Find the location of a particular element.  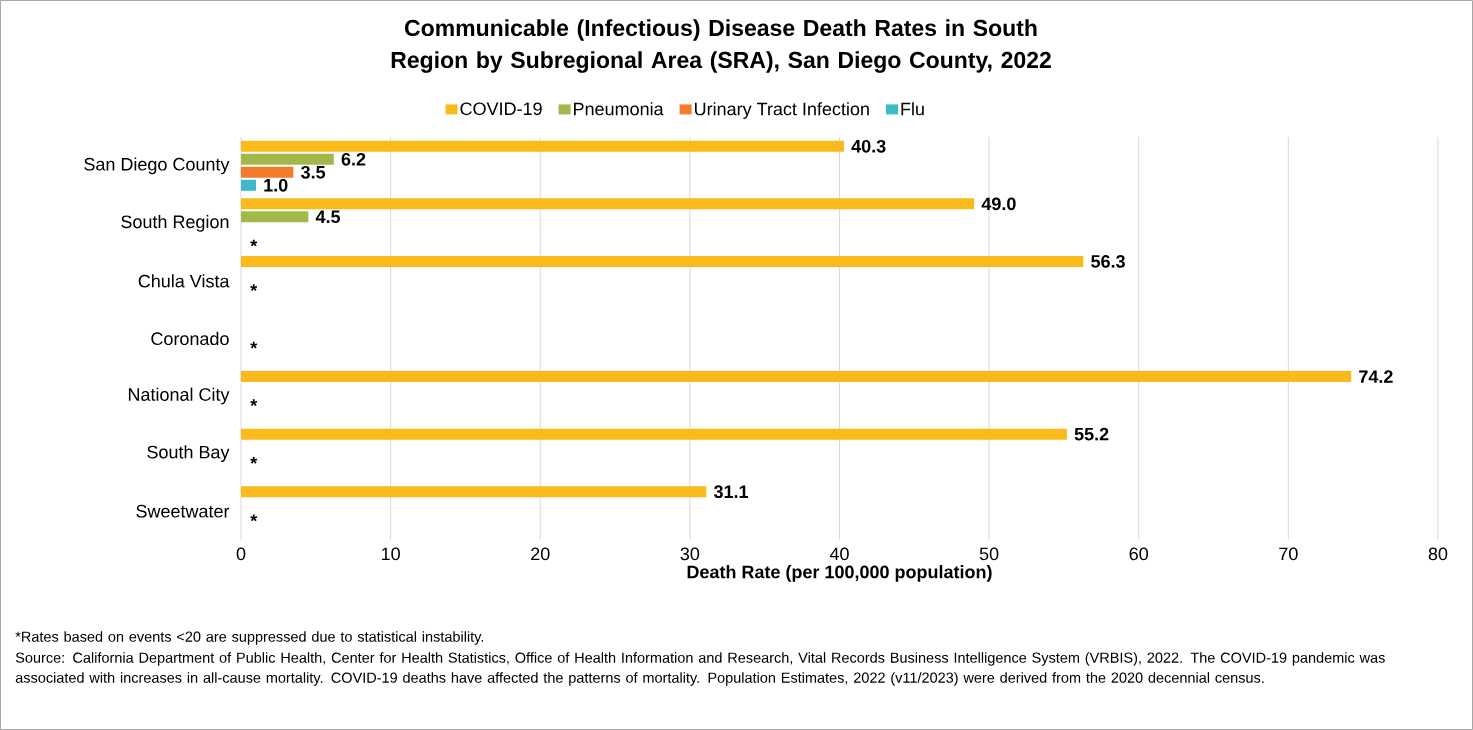

y-tick-label: Chula Vista is located at coordinates (184, 281).